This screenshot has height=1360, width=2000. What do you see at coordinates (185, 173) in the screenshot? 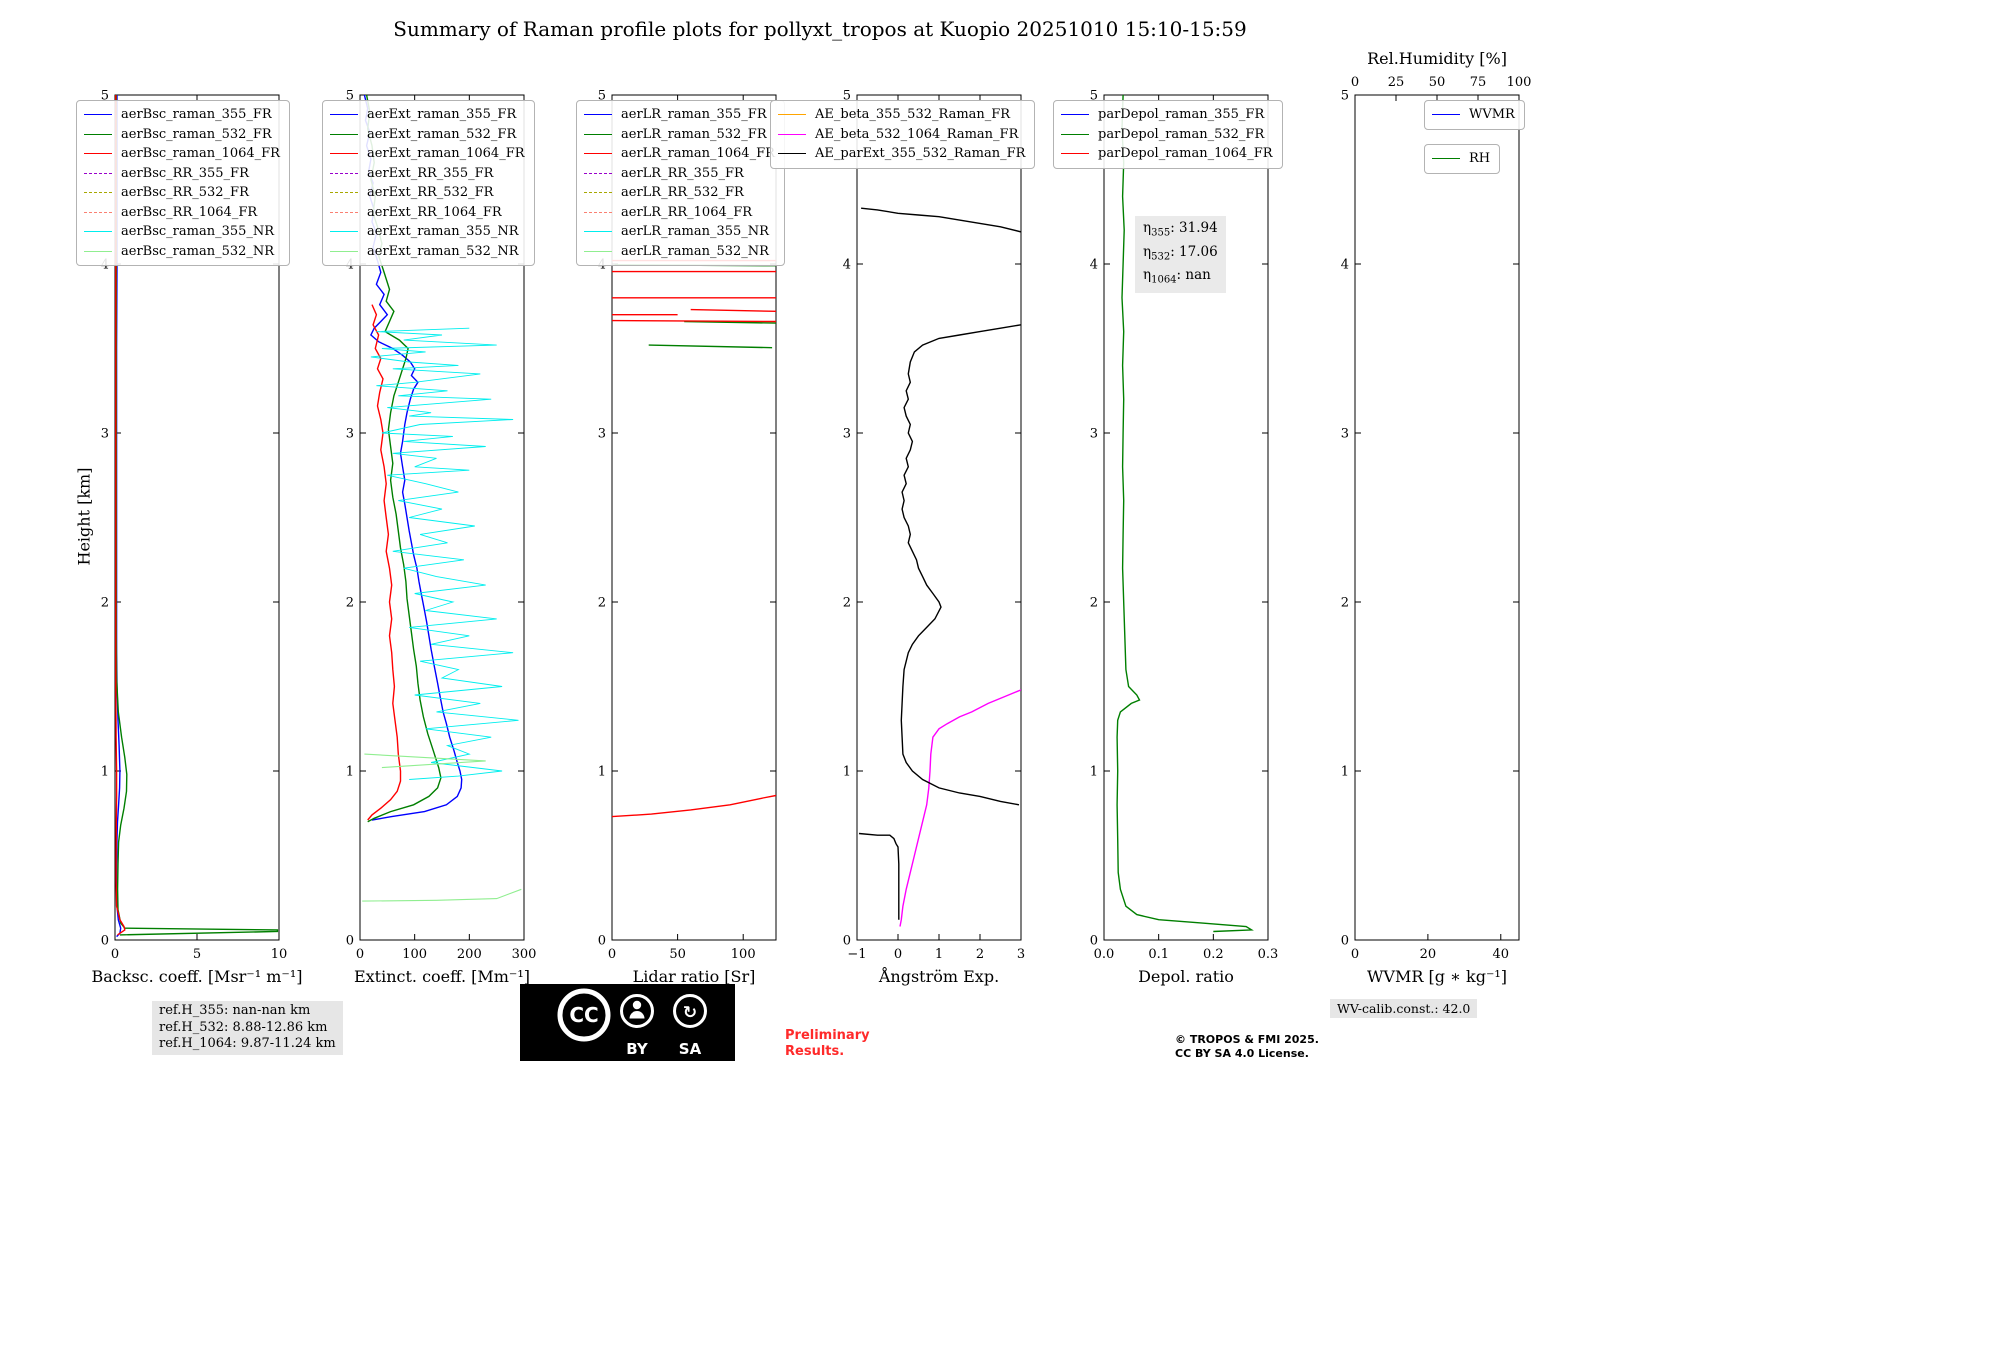
I see `legend-label: aerBsc_RR_355_FR` at bounding box center [185, 173].